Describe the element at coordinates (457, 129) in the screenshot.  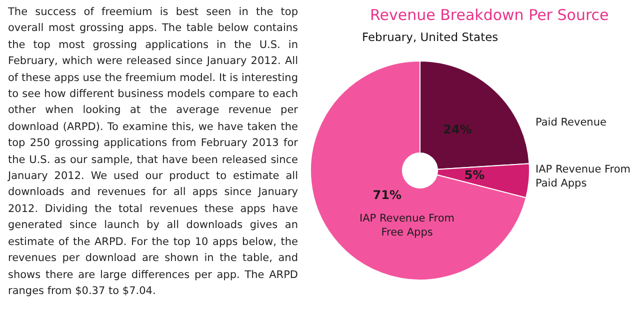
I see `data-label: 24%` at that location.